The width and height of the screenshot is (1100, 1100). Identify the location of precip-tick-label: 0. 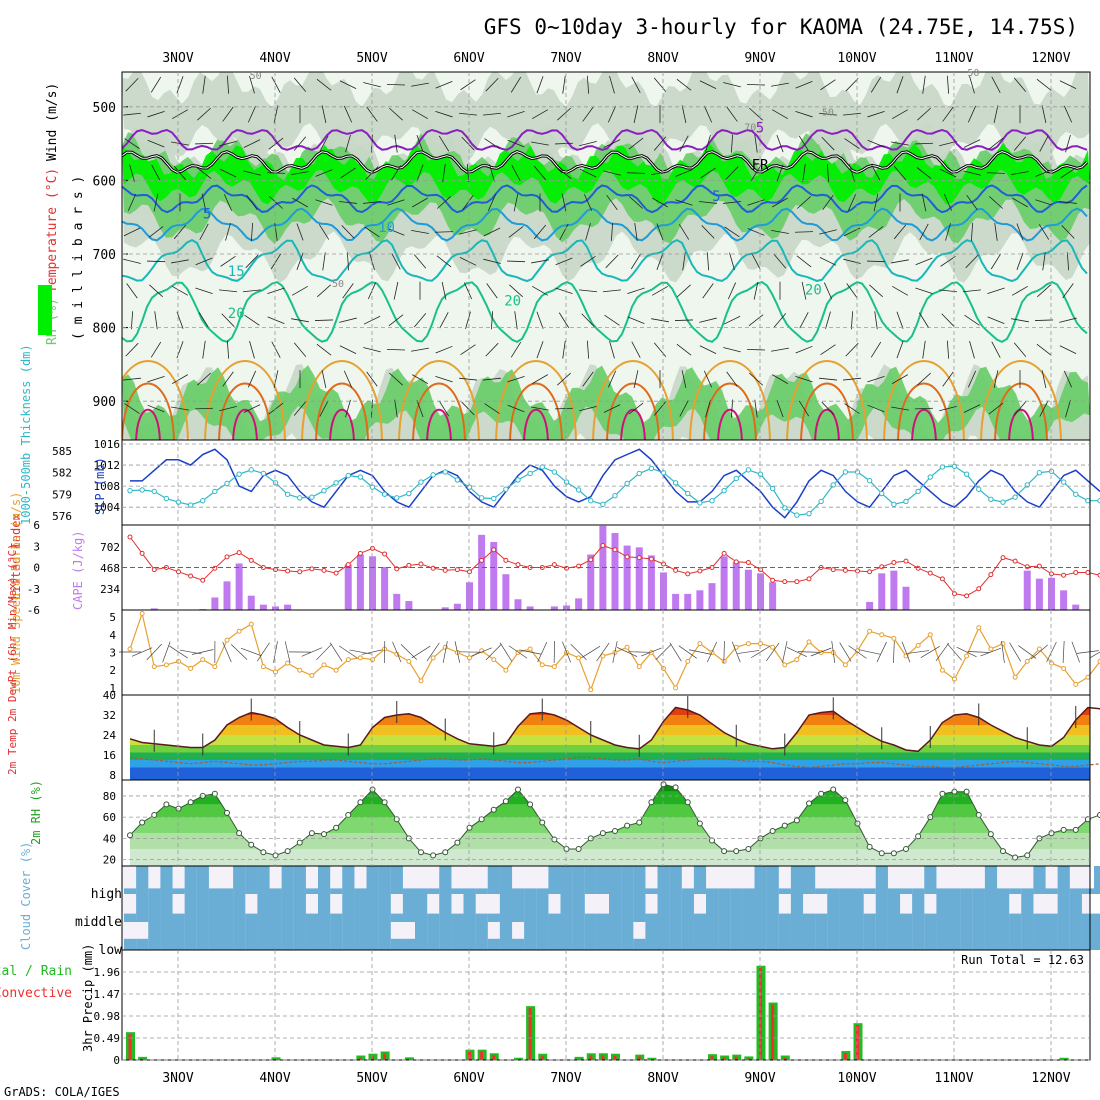
(116, 1060).